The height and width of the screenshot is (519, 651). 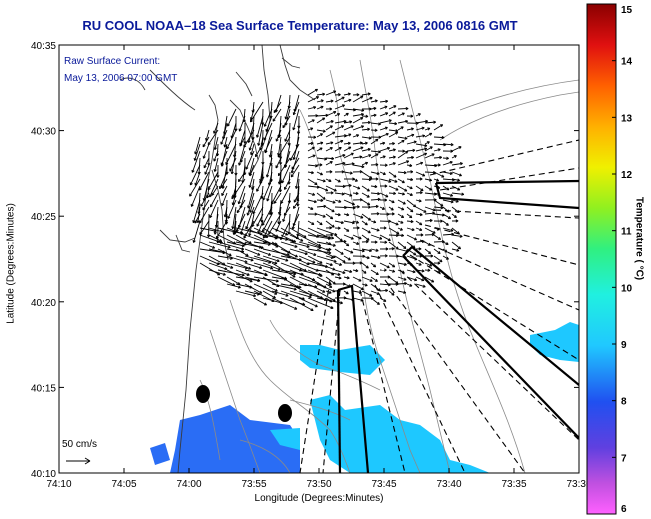 What do you see at coordinates (43, 388) in the screenshot?
I see `y-tick-label: 40:15` at bounding box center [43, 388].